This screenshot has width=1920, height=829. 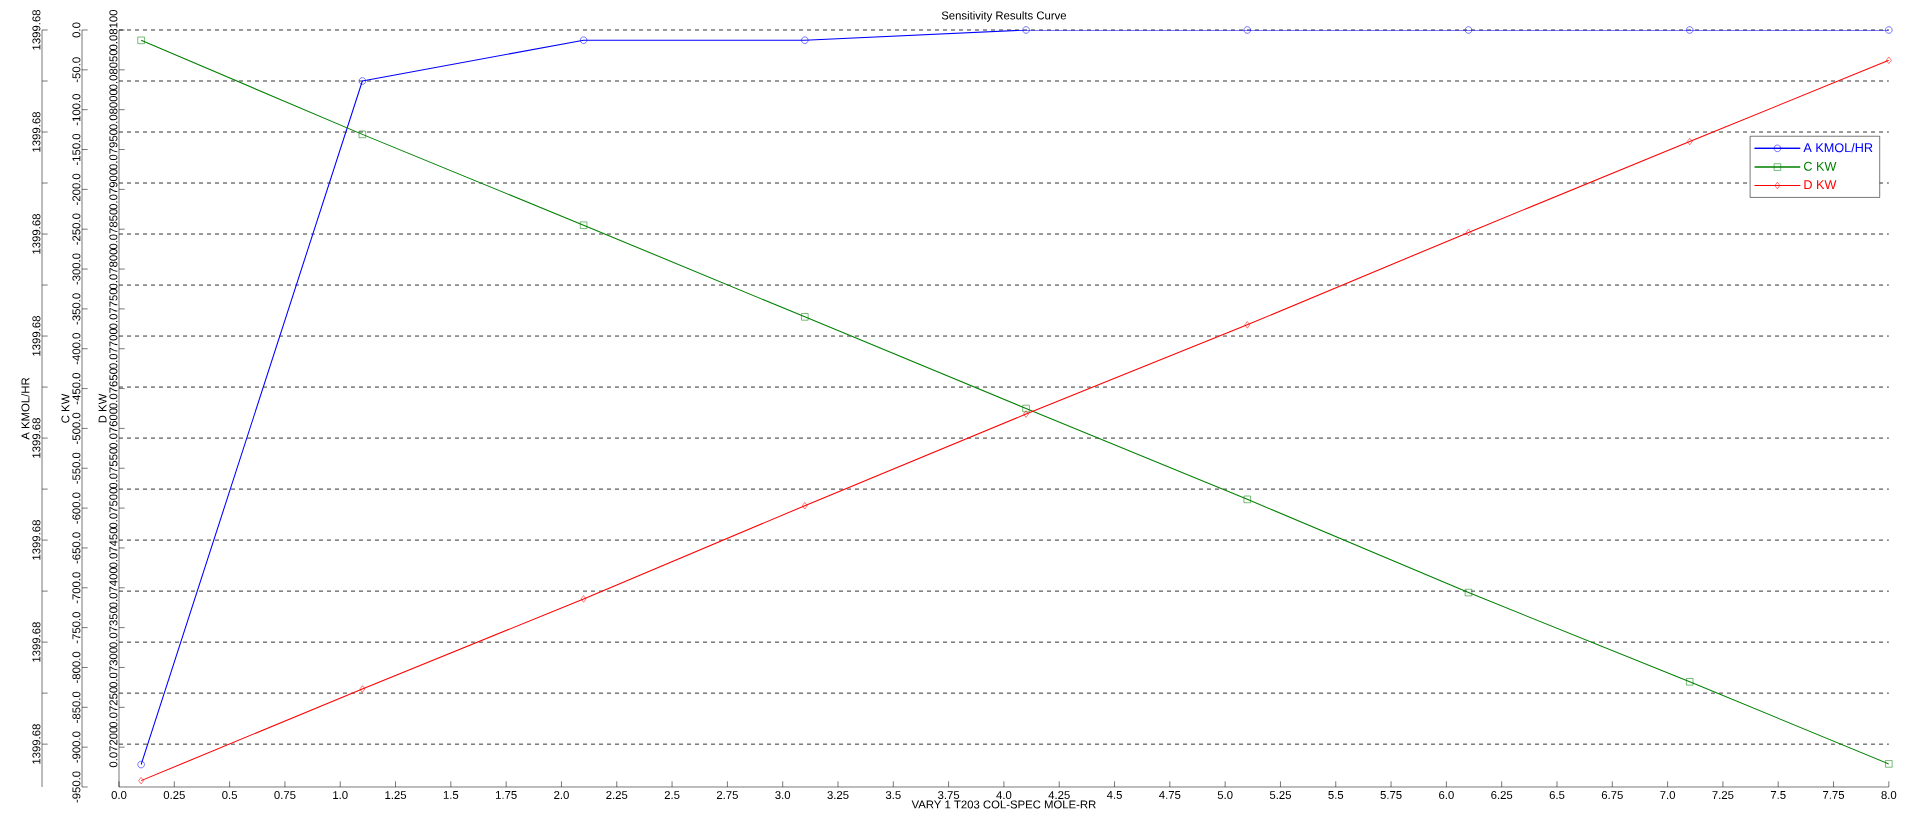 I want to click on legend-label: A KMOL/HR, so click(x=1838, y=147).